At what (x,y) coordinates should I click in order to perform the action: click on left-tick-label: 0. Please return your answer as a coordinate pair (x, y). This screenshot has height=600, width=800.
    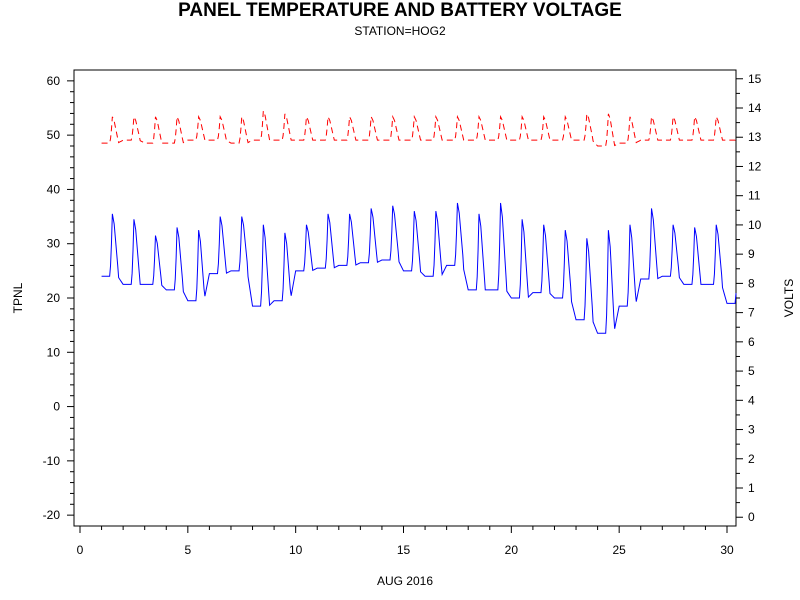
    Looking at the image, I should click on (56, 407).